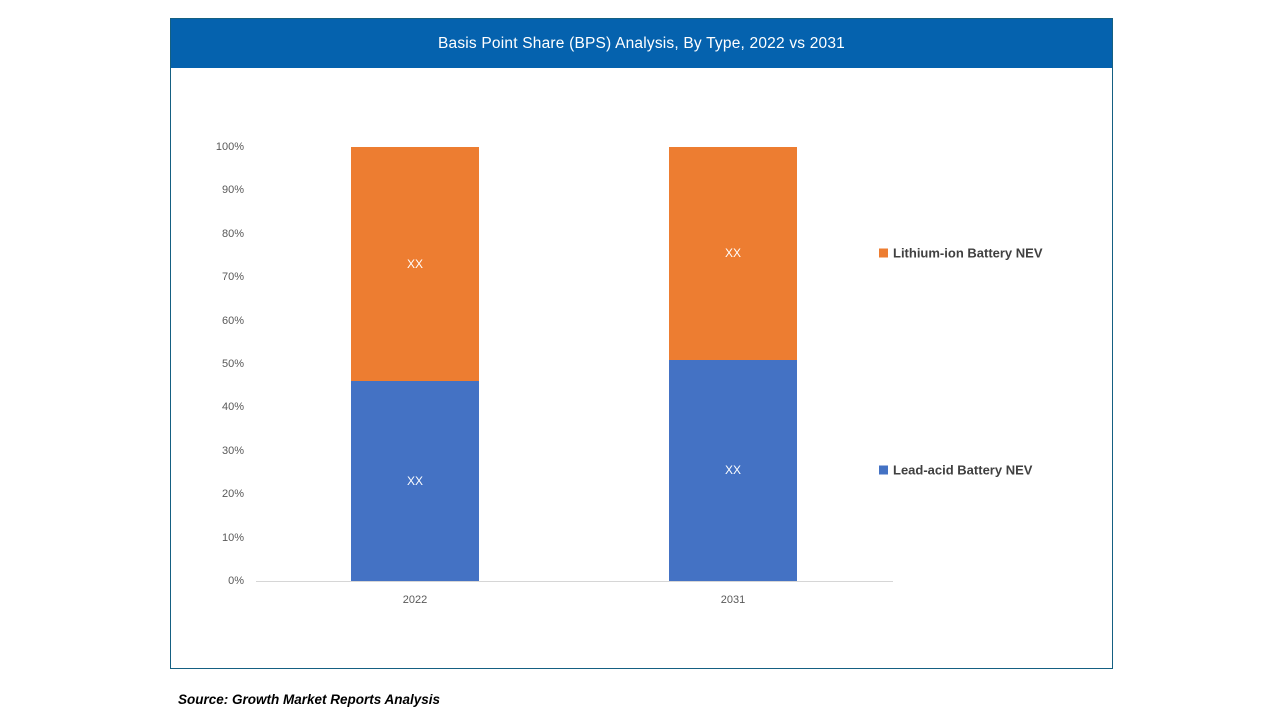 This screenshot has height=720, width=1280. What do you see at coordinates (232, 364) in the screenshot?
I see `y-axis-tick-label: 50%` at bounding box center [232, 364].